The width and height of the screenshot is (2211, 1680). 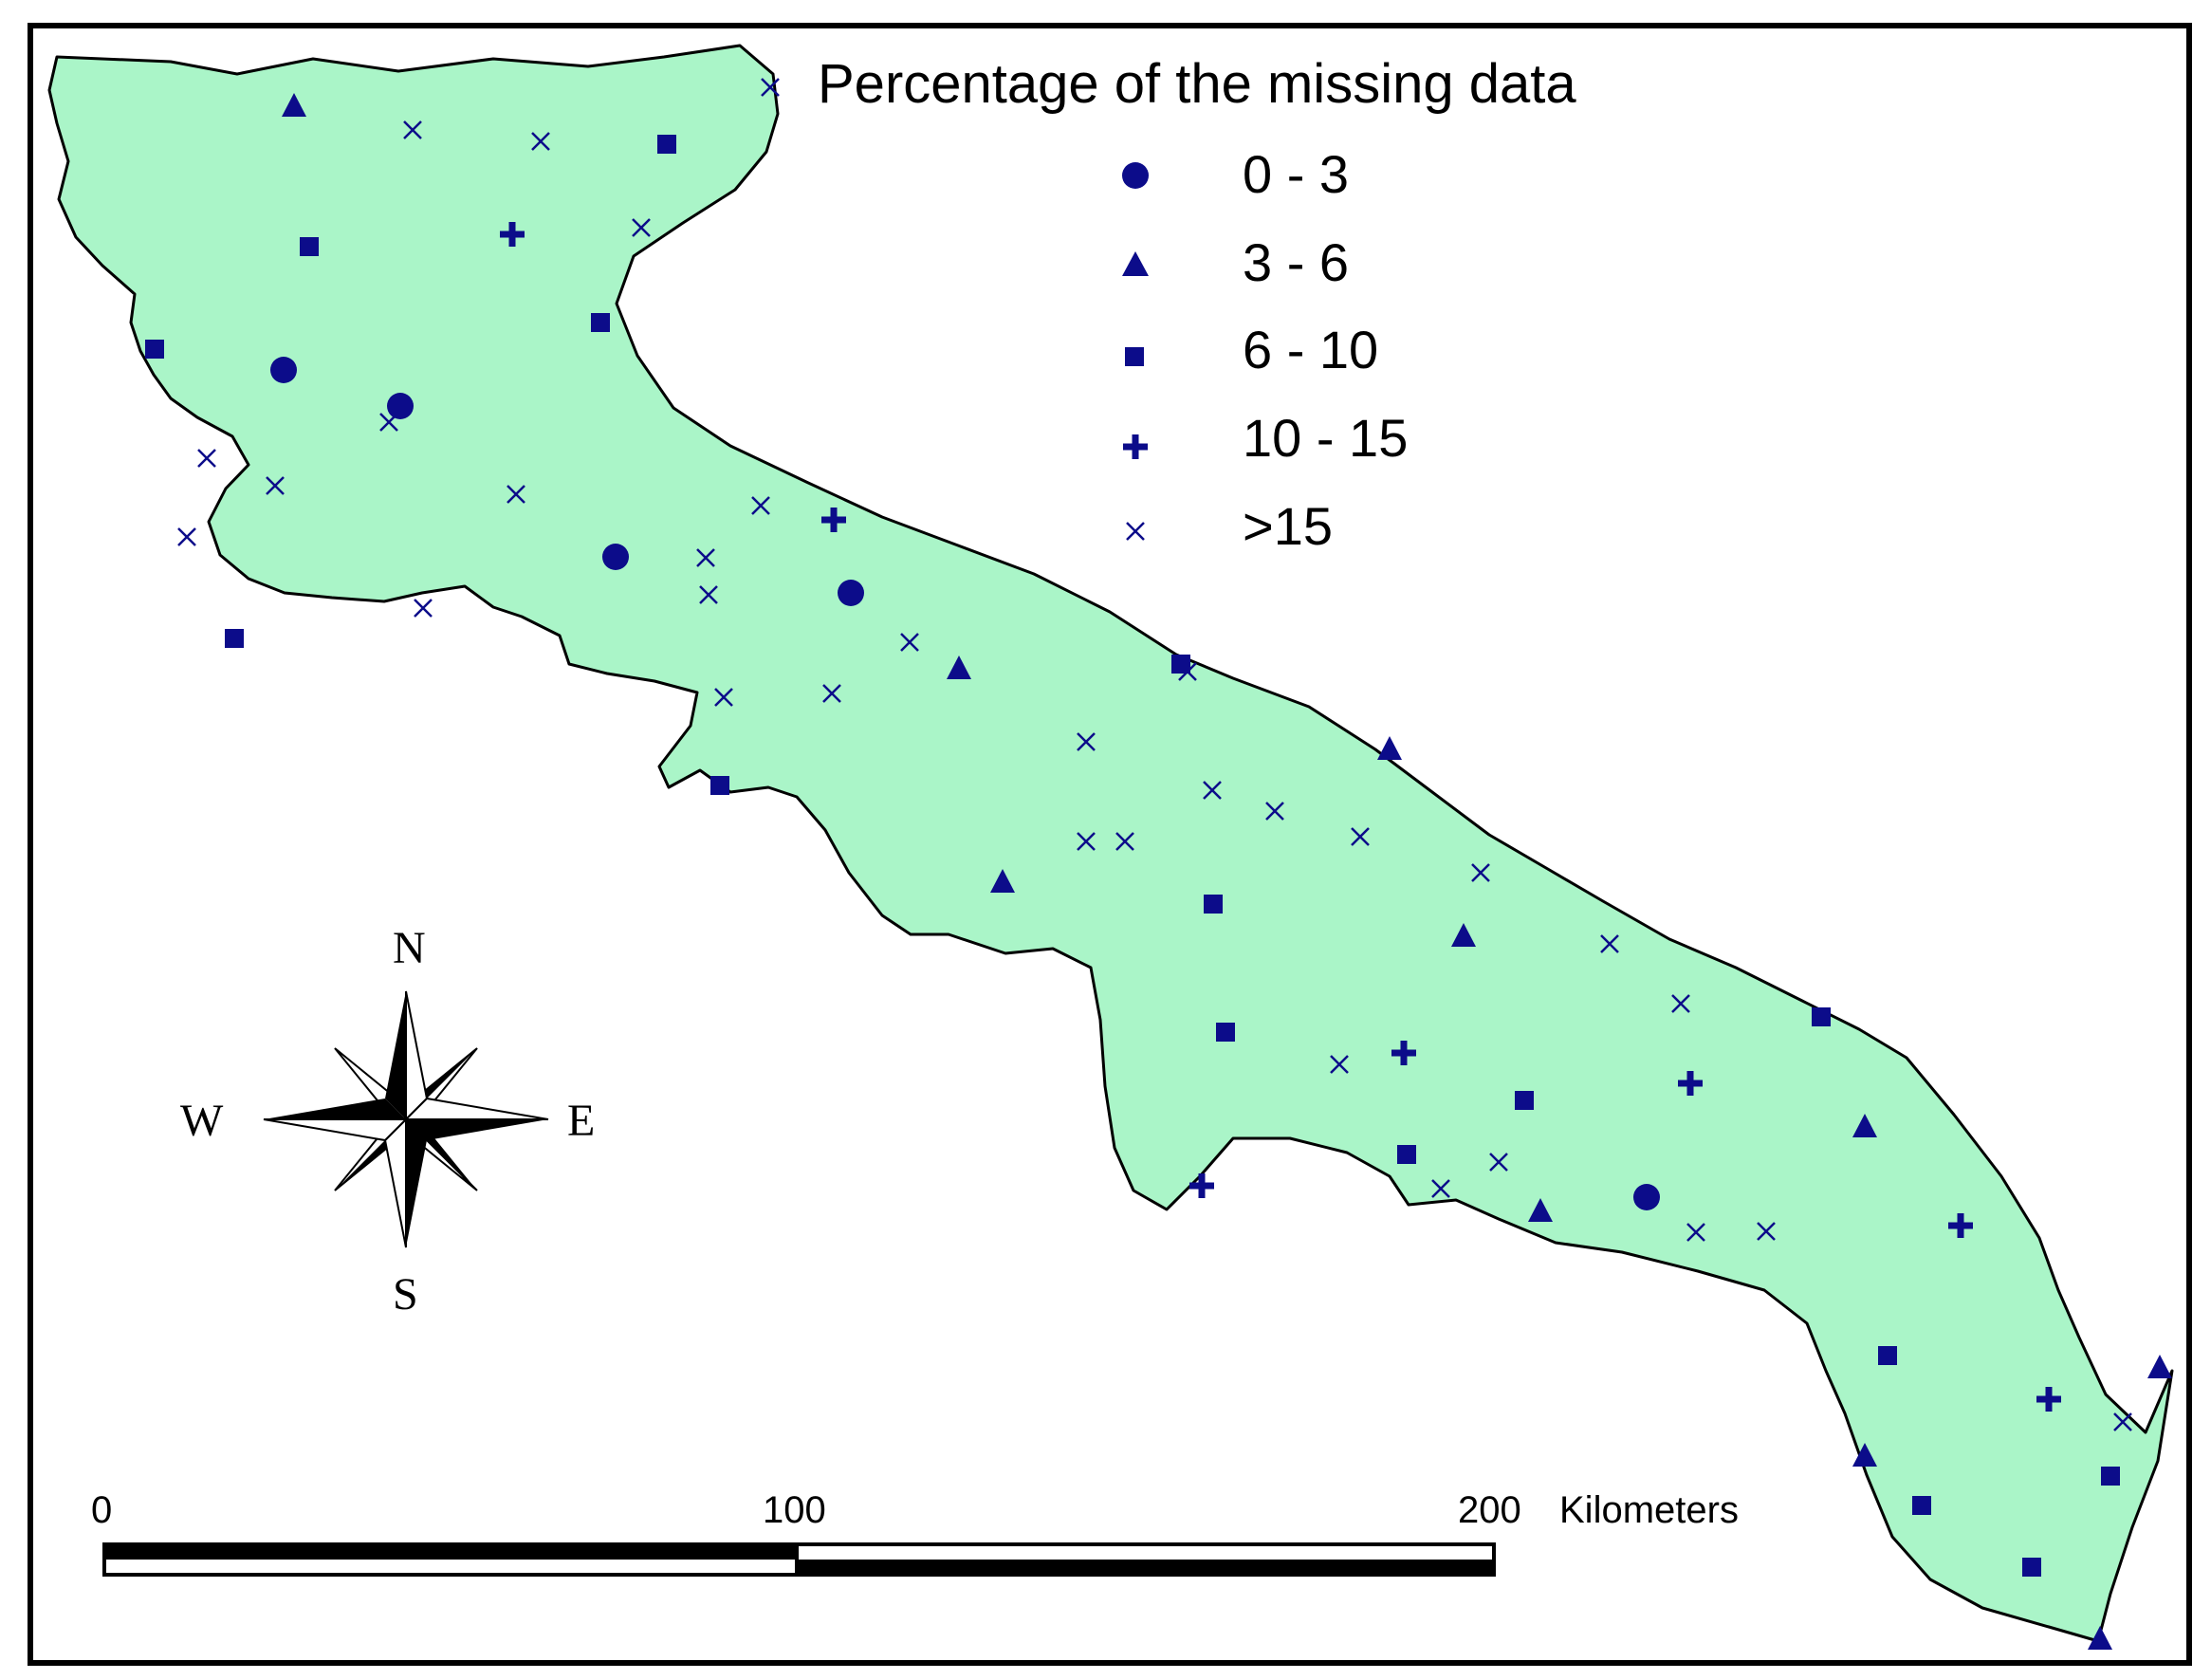 What do you see at coordinates (1134, 356) in the screenshot?
I see `legend-symbol-square` at bounding box center [1134, 356].